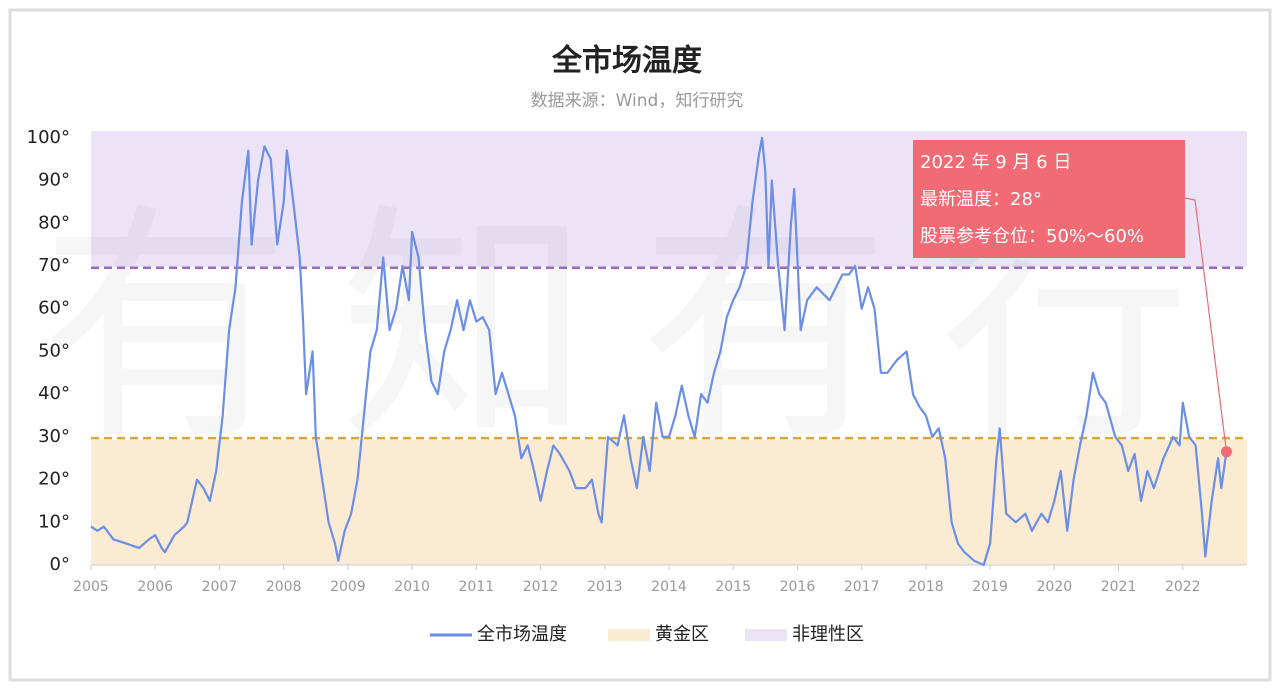 Image resolution: width=1280 pixels, height=690 pixels. What do you see at coordinates (54, 521) in the screenshot?
I see `y-tick-label: 10°` at bounding box center [54, 521].